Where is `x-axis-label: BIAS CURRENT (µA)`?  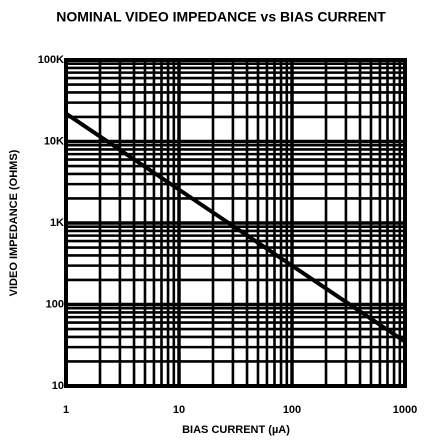
x-axis-label: BIAS CURRENT (µA) is located at coordinates (236, 430).